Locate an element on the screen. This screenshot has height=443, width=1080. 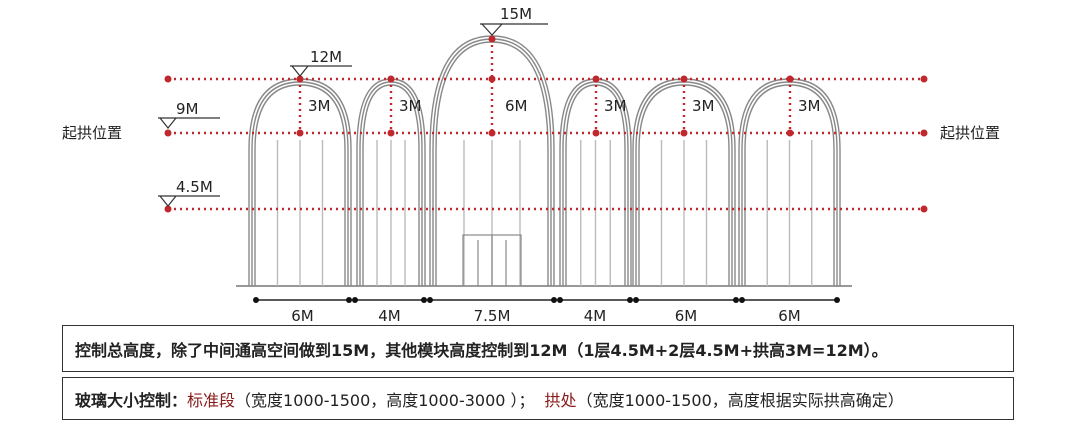
arch-height-label-4: 3M is located at coordinates (615, 106).